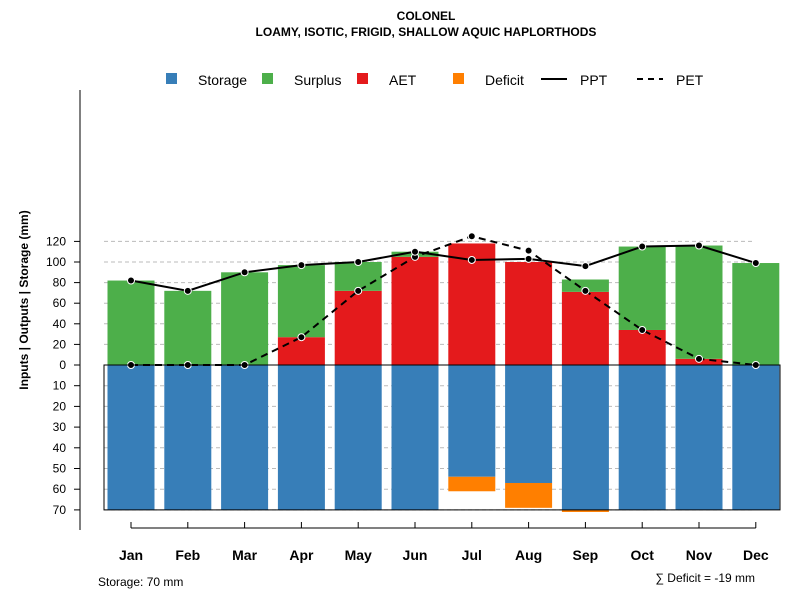 This screenshot has height=600, width=800. I want to click on legend-storage-swatch, so click(171, 78).